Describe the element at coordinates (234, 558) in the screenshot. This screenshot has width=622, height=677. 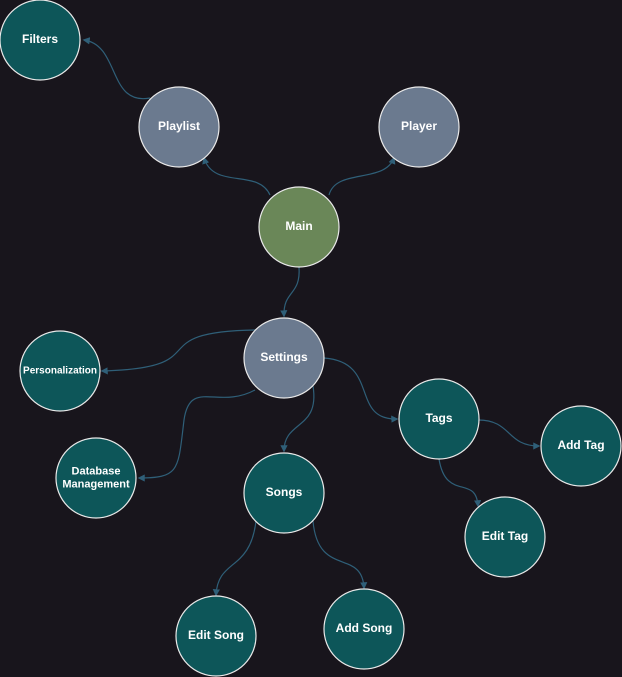
I see `edge-songs-to-editsong` at that location.